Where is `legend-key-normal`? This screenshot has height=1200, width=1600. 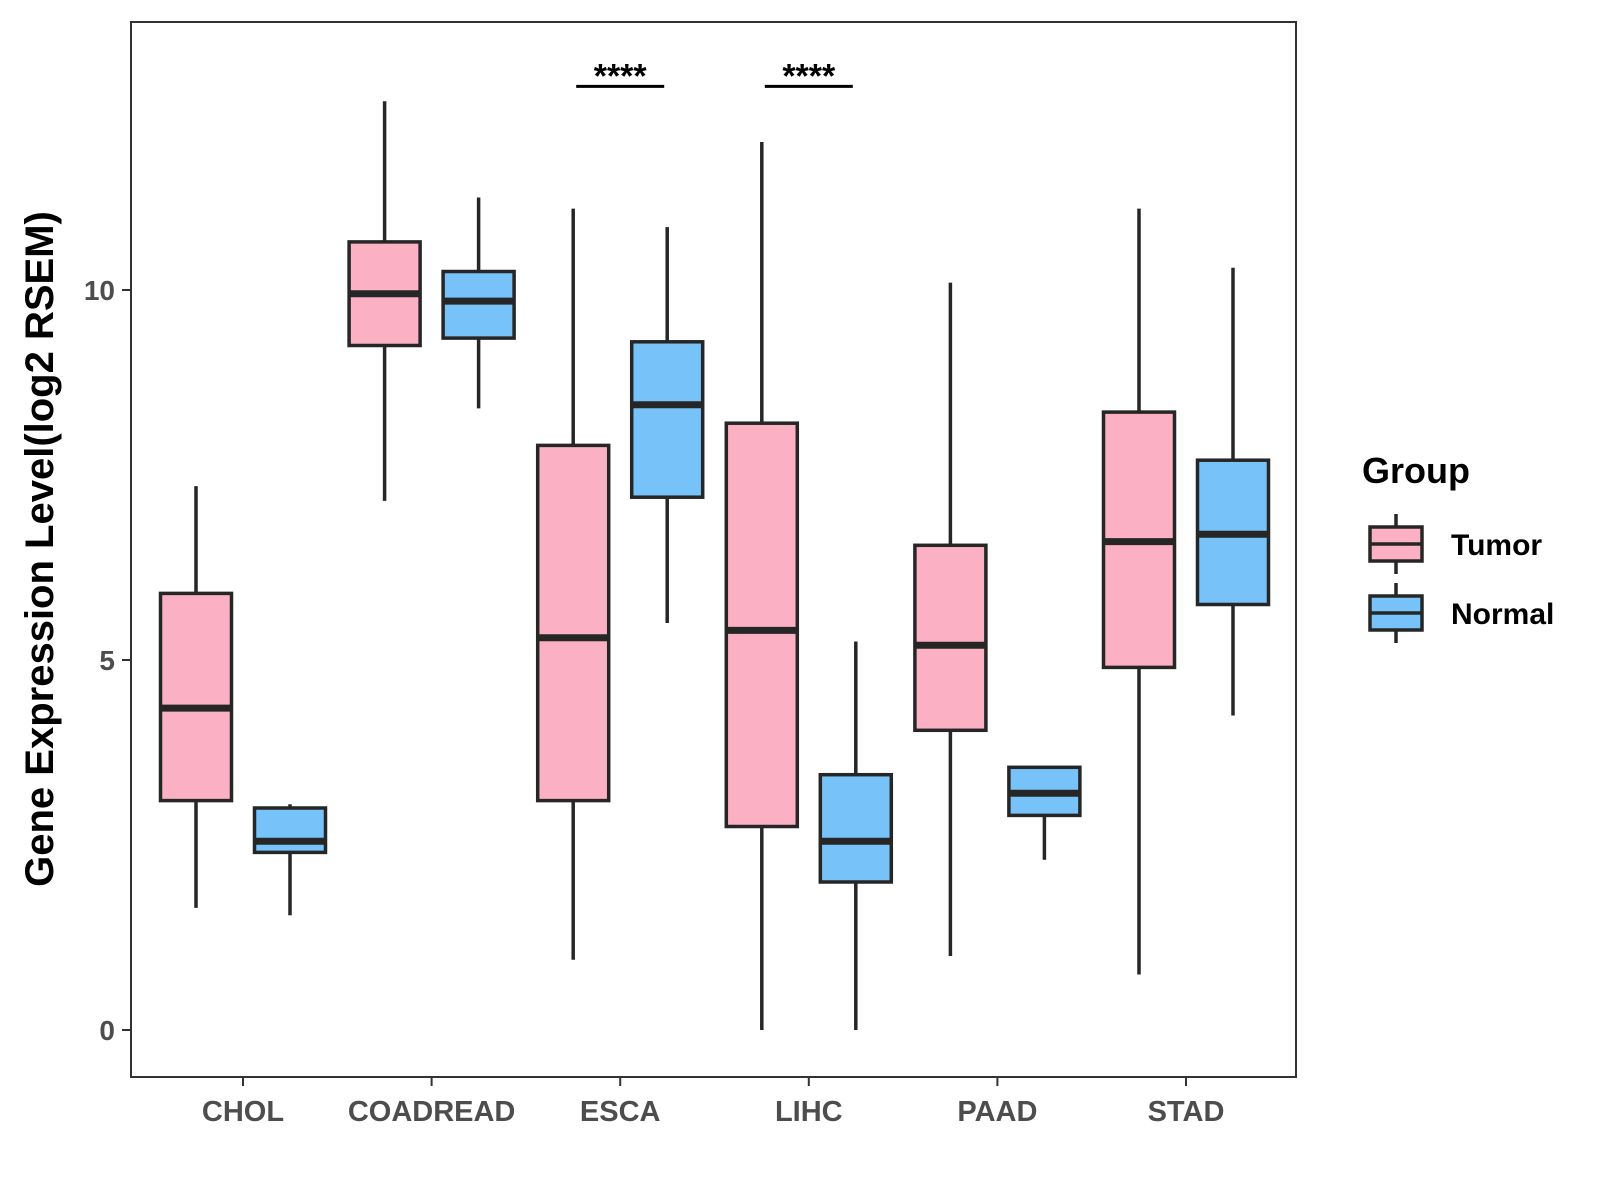 legend-key-normal is located at coordinates (1396, 613).